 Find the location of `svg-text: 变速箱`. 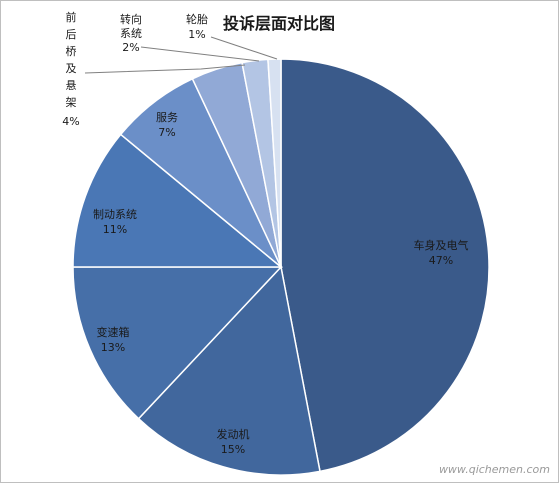

svg-text: 变速箱 is located at coordinates (113, 332).